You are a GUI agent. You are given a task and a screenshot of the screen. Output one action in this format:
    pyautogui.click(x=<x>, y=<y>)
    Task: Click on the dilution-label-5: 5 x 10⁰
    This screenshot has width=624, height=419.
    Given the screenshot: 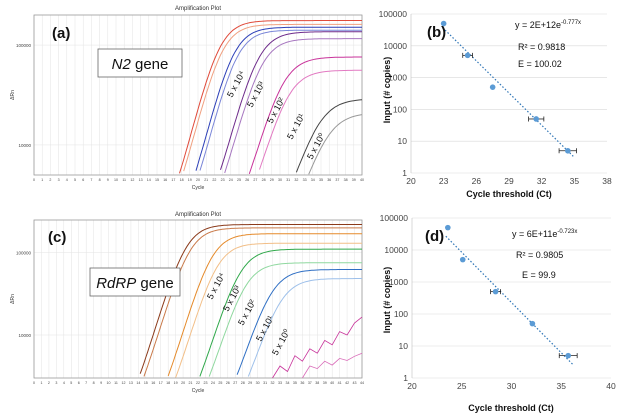 What is the action you would take?
    pyautogui.click(x=281, y=342)
    